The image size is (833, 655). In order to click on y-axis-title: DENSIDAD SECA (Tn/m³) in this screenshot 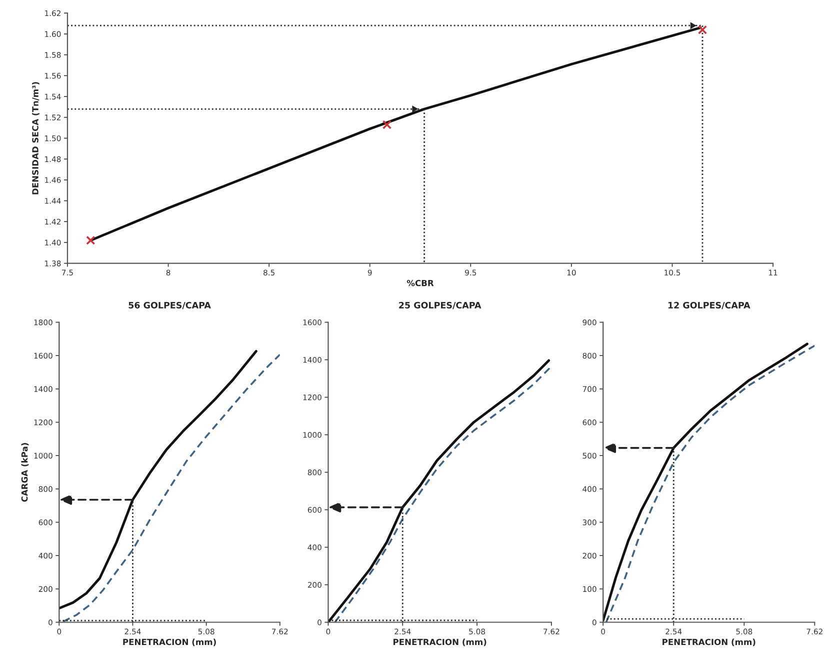, I will do `click(36, 138)`.